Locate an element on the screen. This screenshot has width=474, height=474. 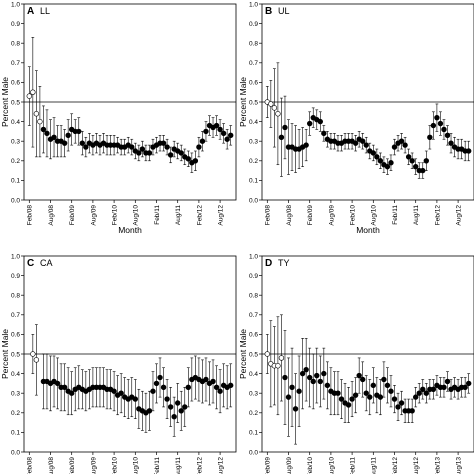
y-tick-label: 0.5 is located at coordinates (253, 354).